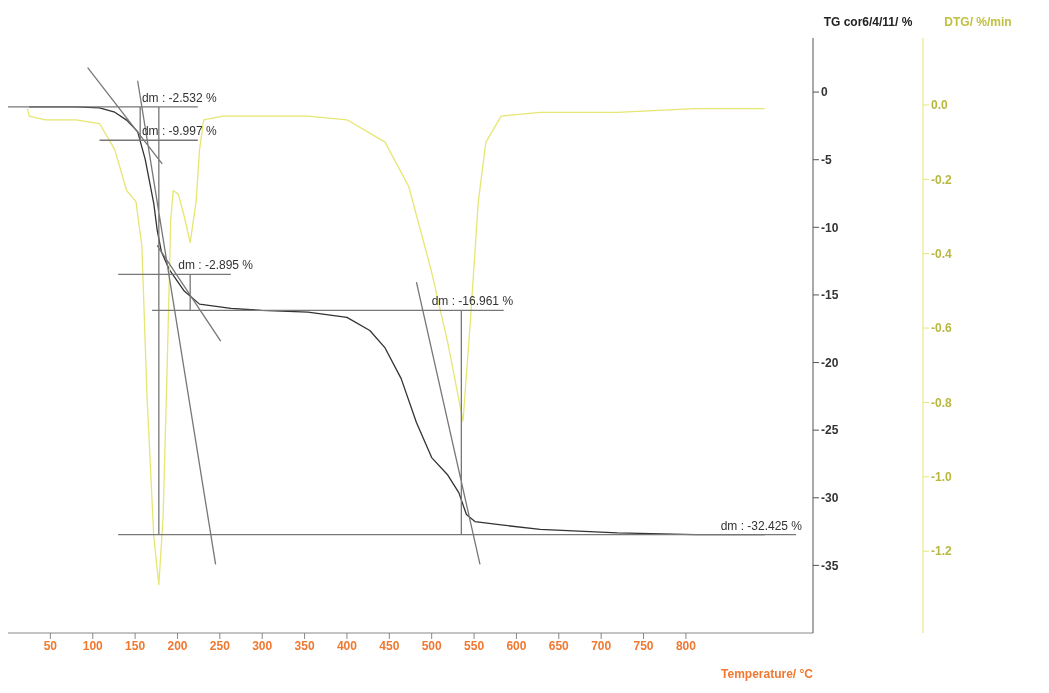 The width and height of the screenshot is (1049, 693). I want to click on annotation: dm : -32.425 %, so click(761, 525).